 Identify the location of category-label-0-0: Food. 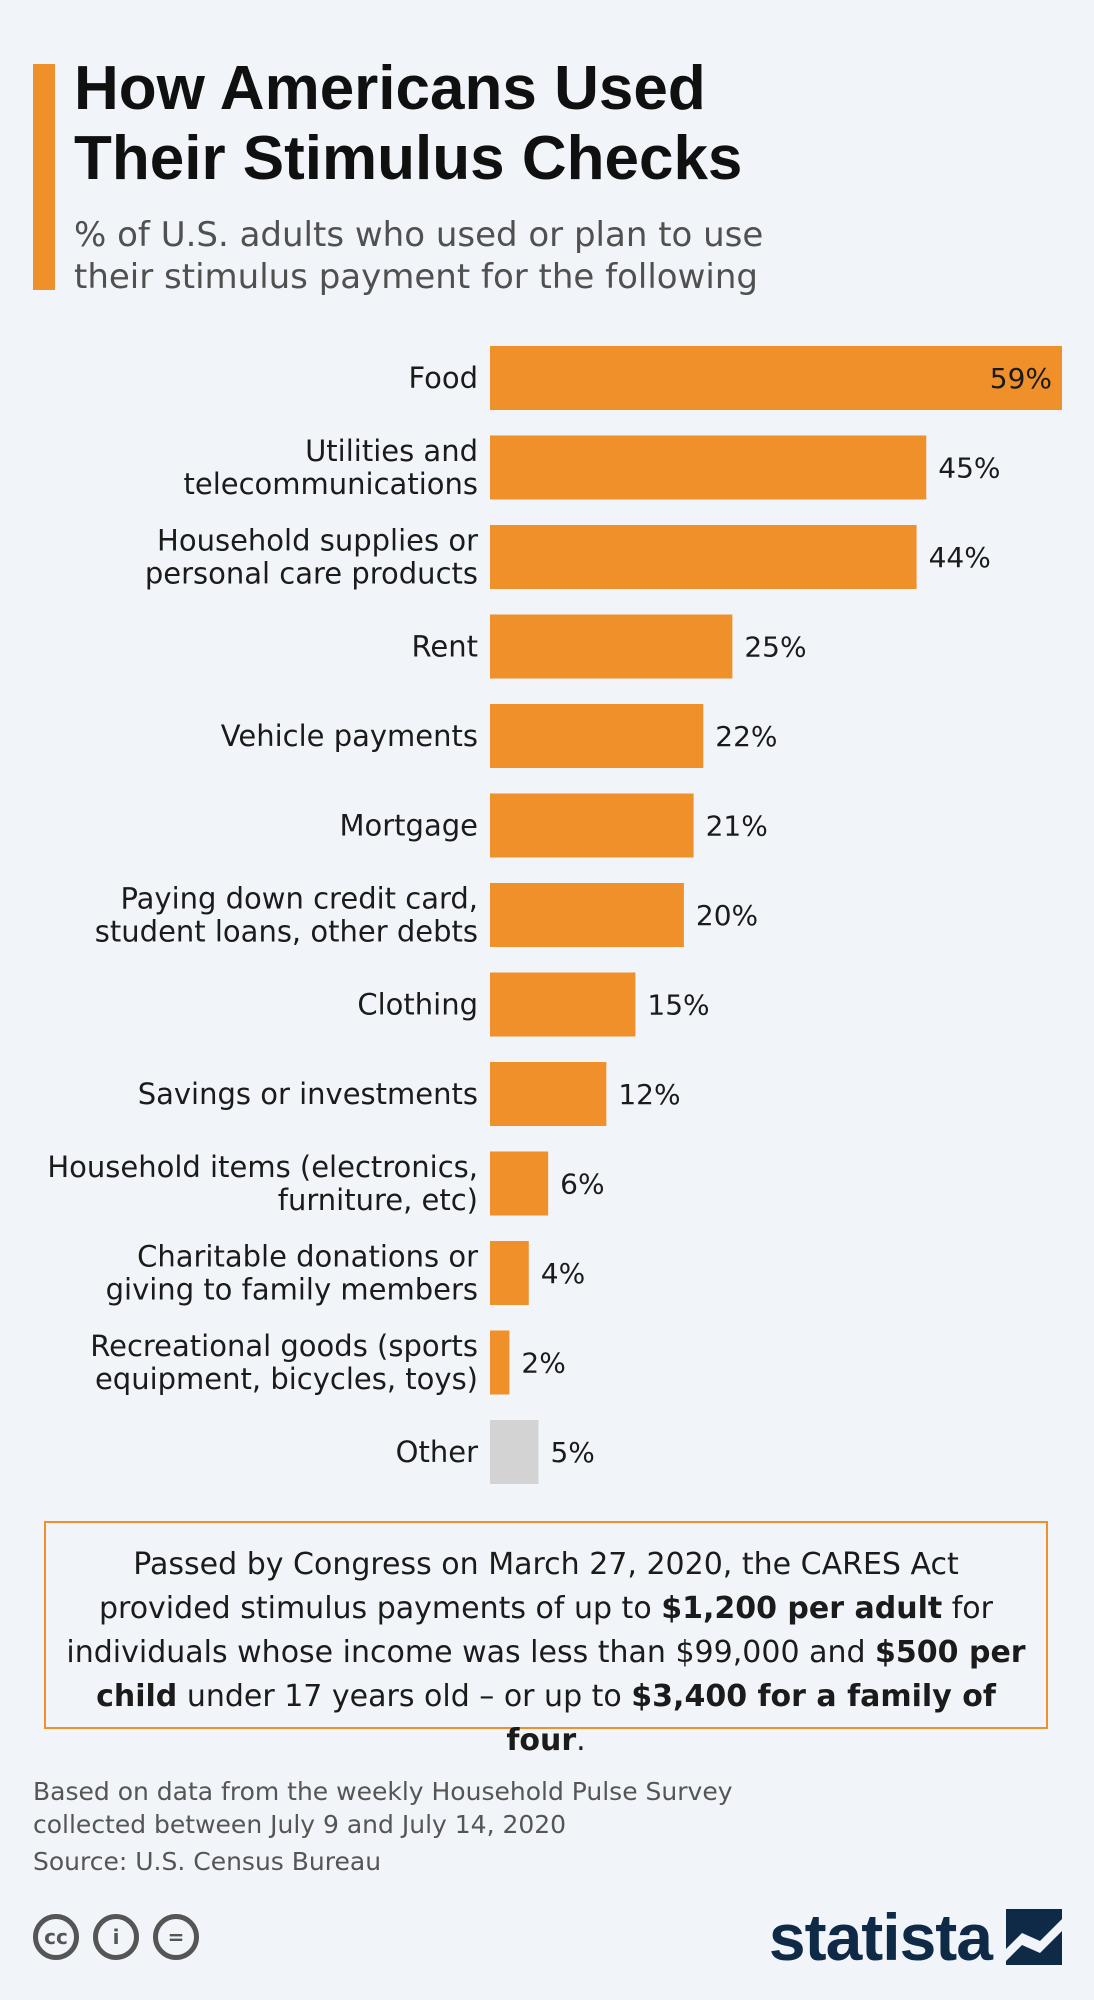
(443, 378).